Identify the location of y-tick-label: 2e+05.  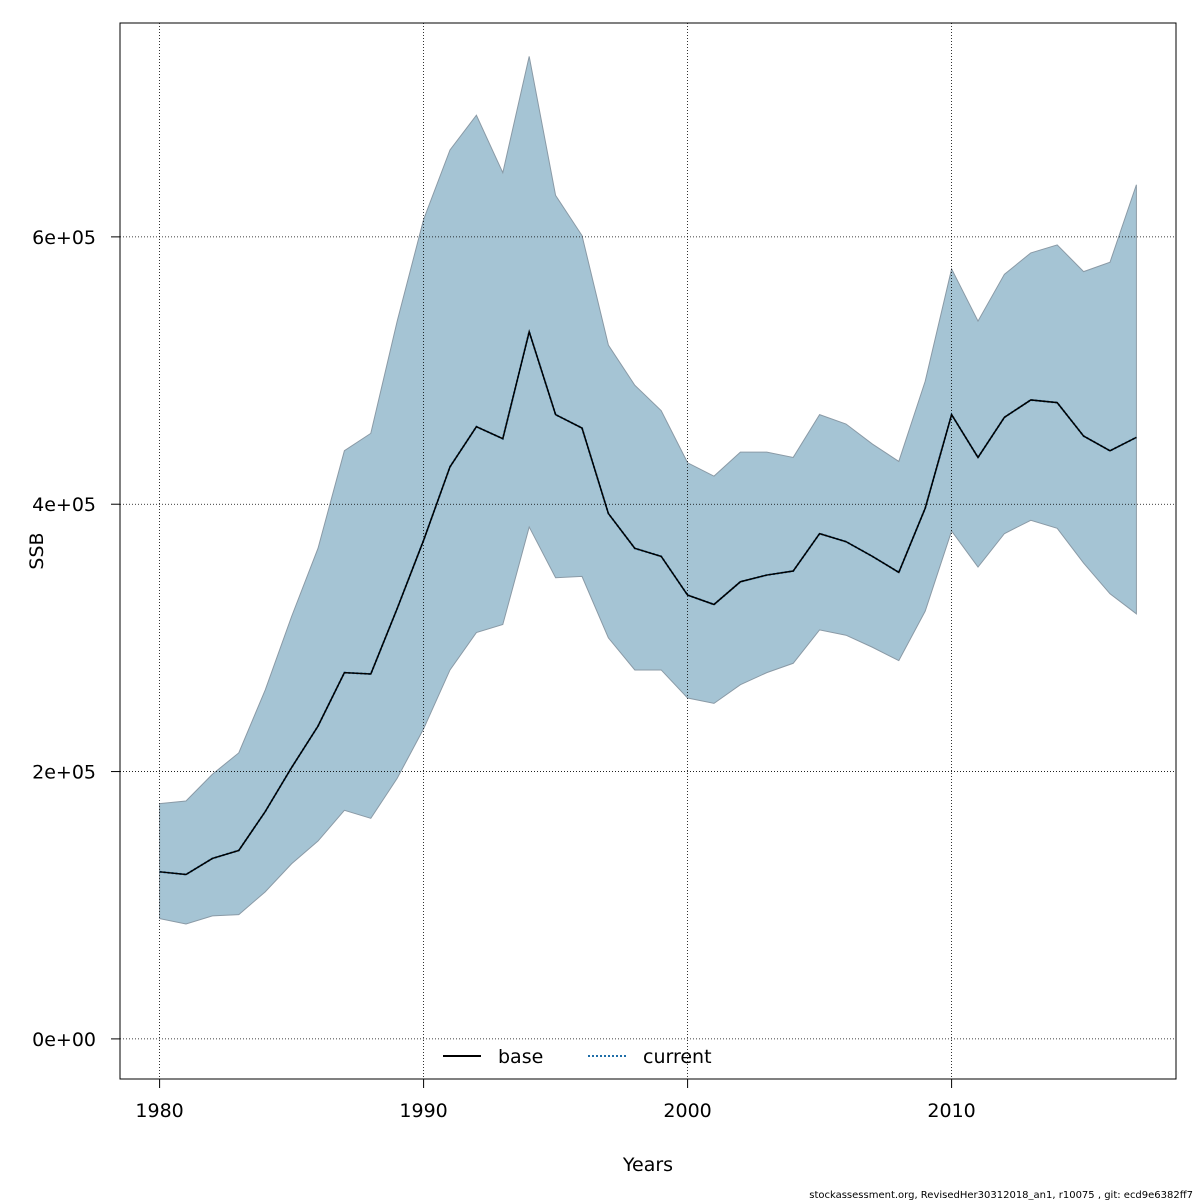
(64, 773).